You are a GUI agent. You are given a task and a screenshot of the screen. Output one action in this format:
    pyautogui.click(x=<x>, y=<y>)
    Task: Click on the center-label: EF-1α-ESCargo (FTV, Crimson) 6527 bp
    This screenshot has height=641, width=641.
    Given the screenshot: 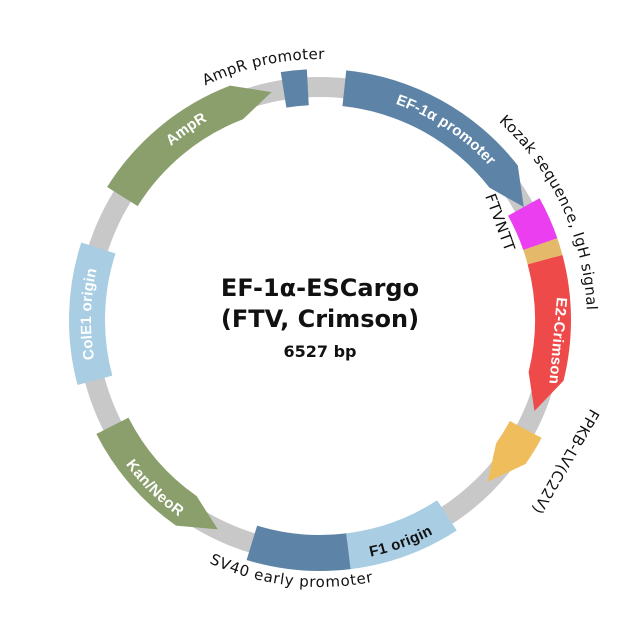 What is the action you would take?
    pyautogui.click(x=320, y=317)
    